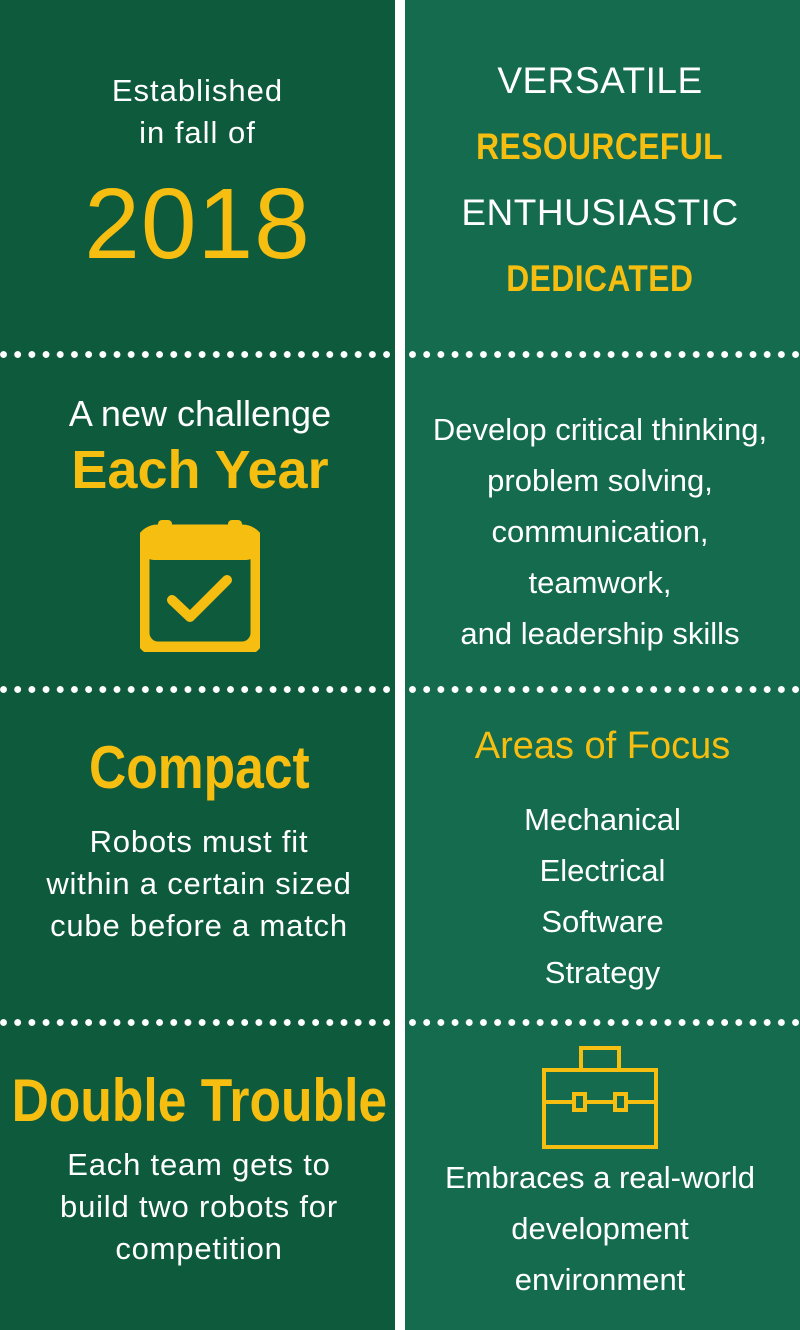  What do you see at coordinates (600, 146) in the screenshot?
I see `trait-resourceful: RESOURCEFUL` at bounding box center [600, 146].